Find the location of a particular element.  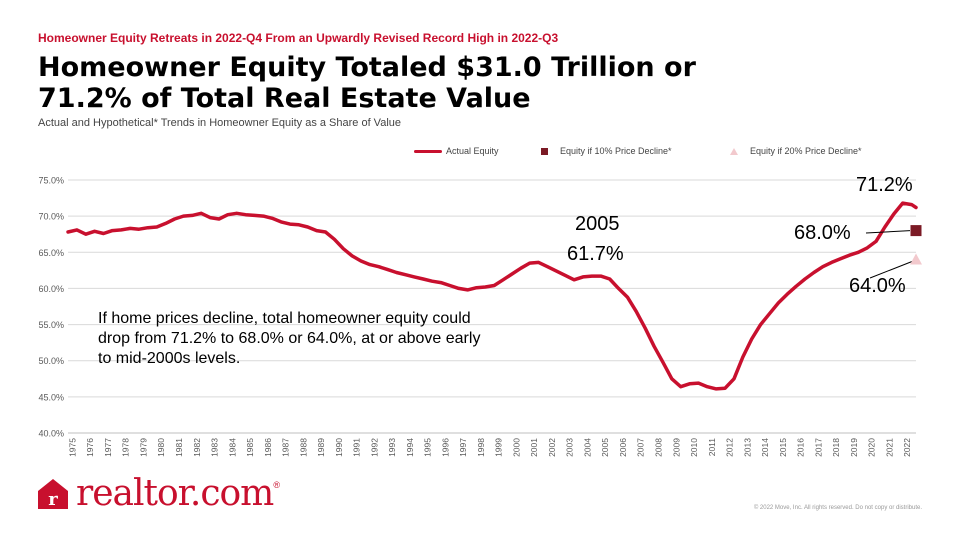

x-tick-label: 2007 is located at coordinates (641, 447).